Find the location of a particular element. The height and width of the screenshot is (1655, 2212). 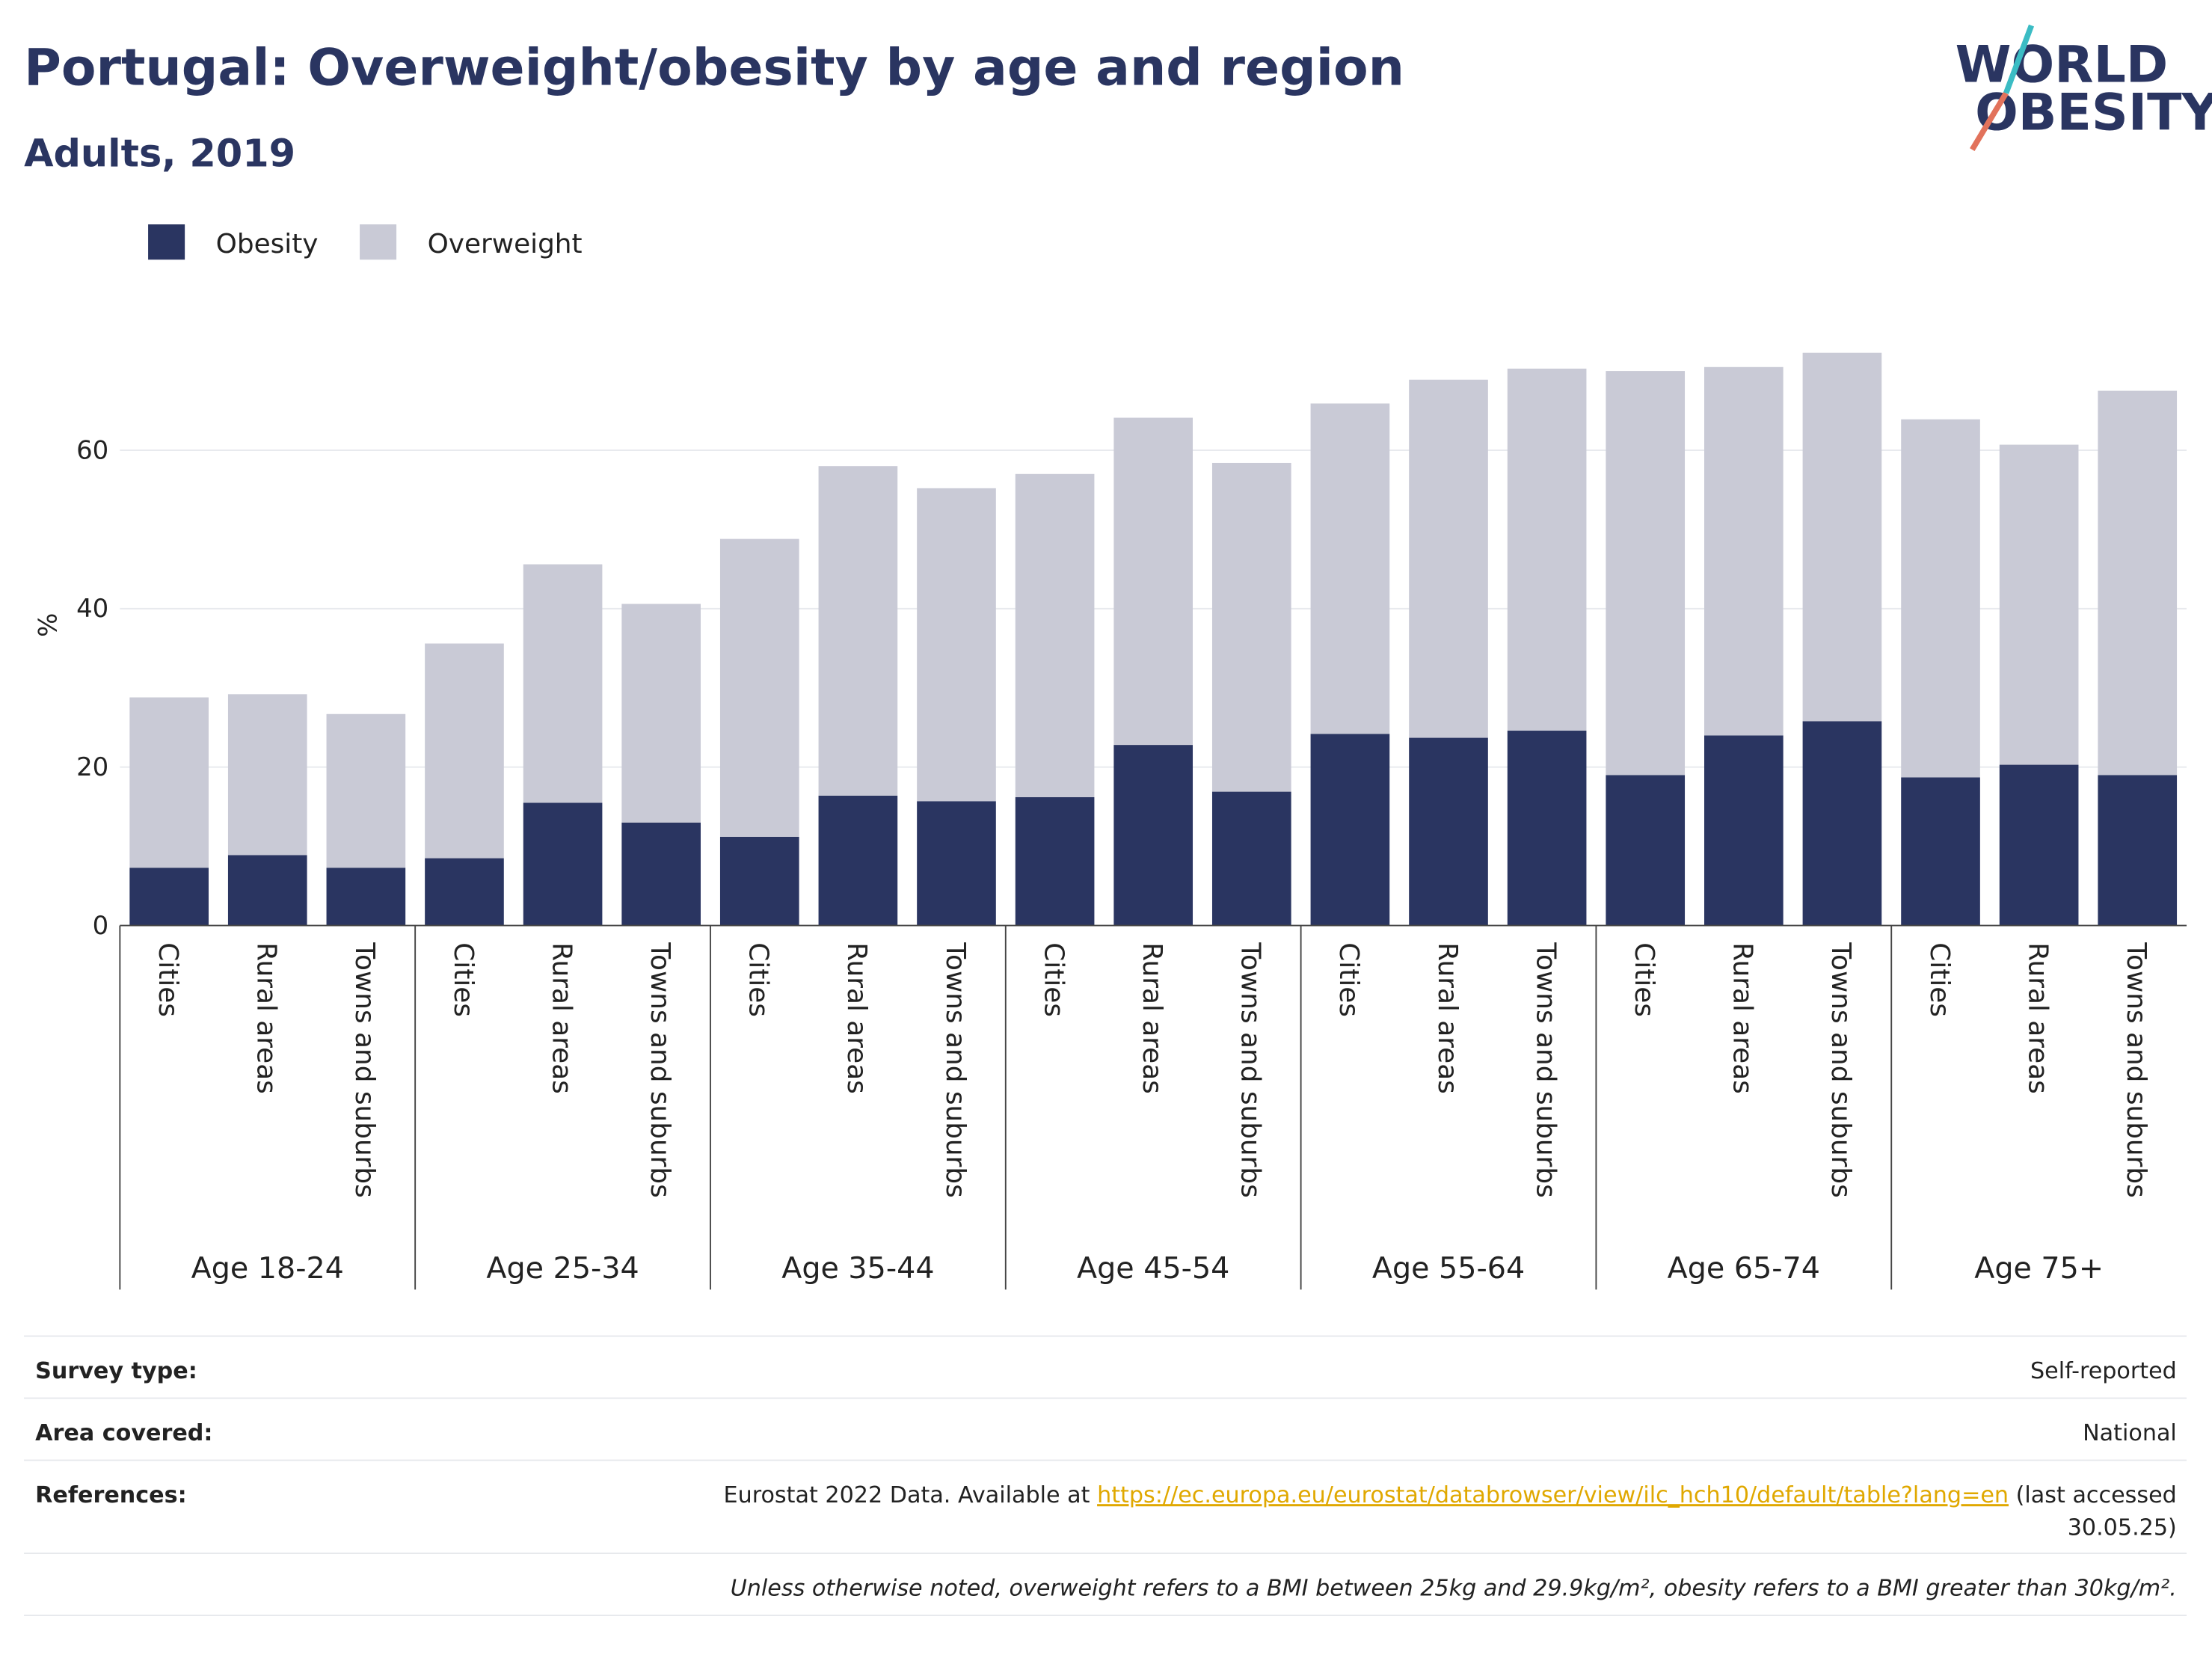

y-axis-label: % is located at coordinates (48, 625).